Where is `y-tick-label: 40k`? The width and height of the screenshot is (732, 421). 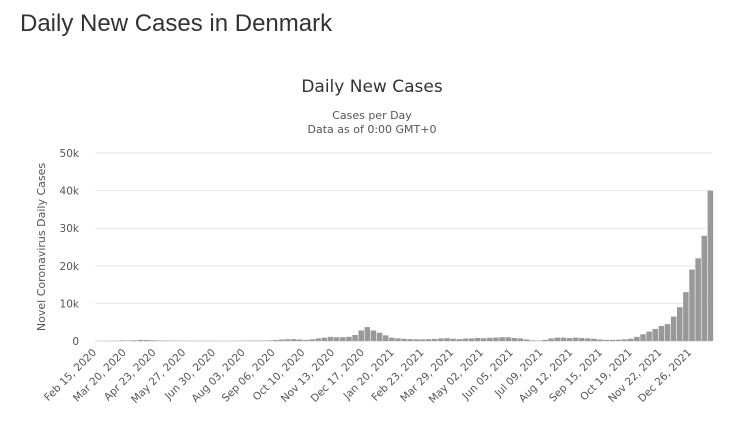 y-tick-label: 40k is located at coordinates (70, 192).